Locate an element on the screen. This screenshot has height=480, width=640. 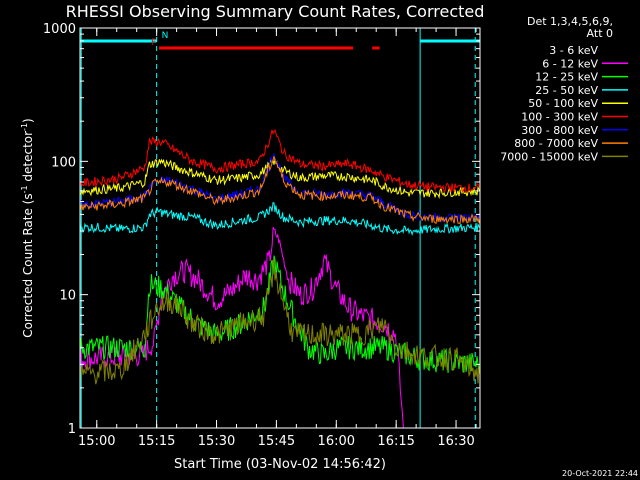
y-tick-label-0: 1 is located at coordinates (72, 429).